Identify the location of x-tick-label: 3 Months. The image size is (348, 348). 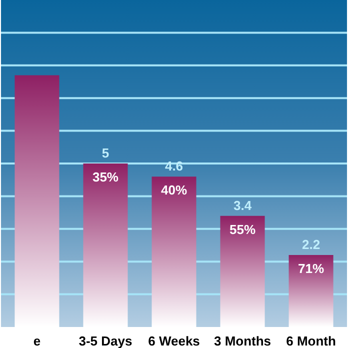
(243, 341).